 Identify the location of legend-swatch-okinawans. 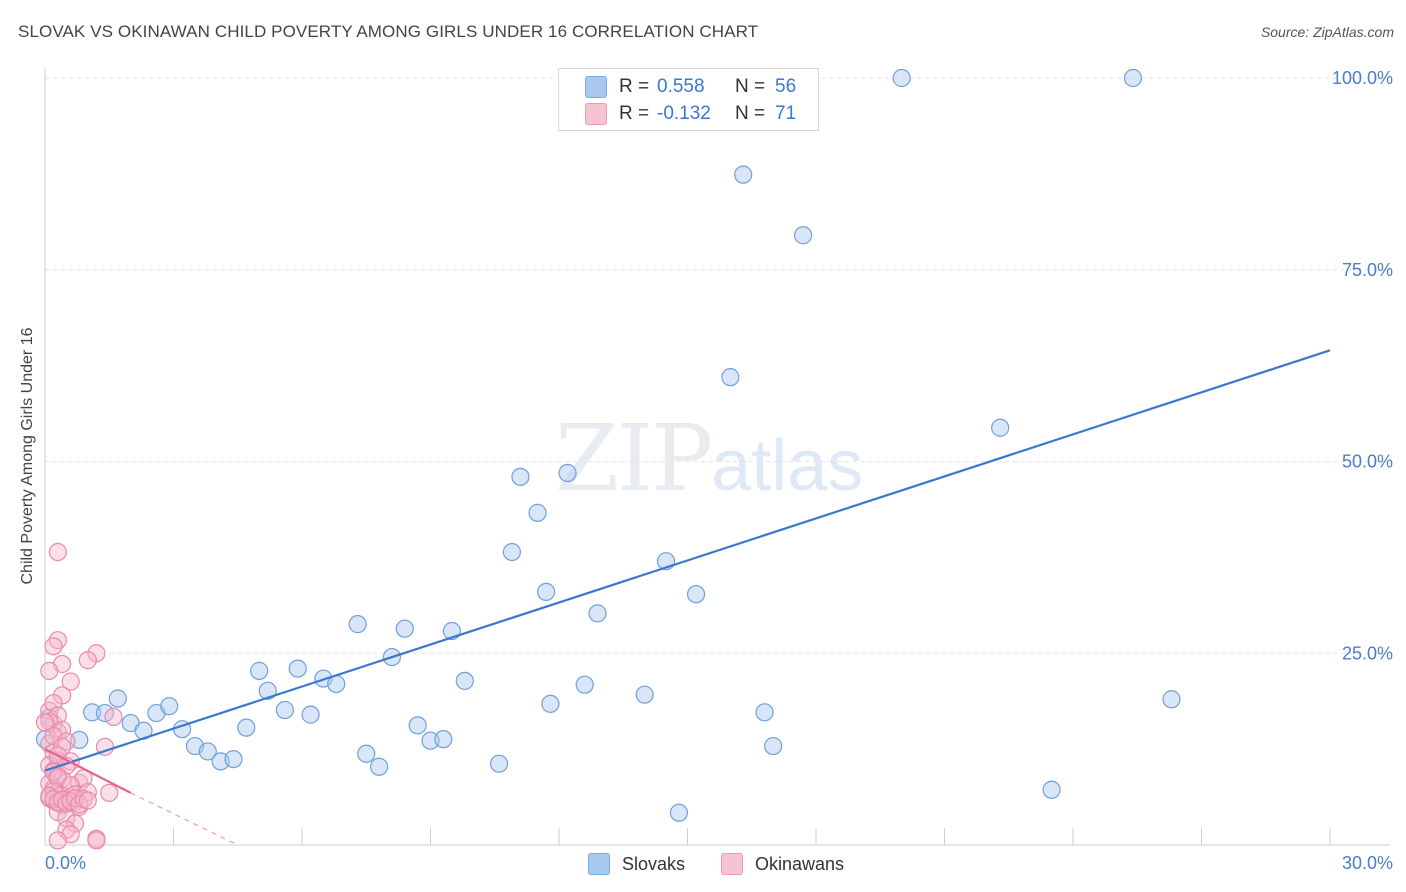
(596, 114).